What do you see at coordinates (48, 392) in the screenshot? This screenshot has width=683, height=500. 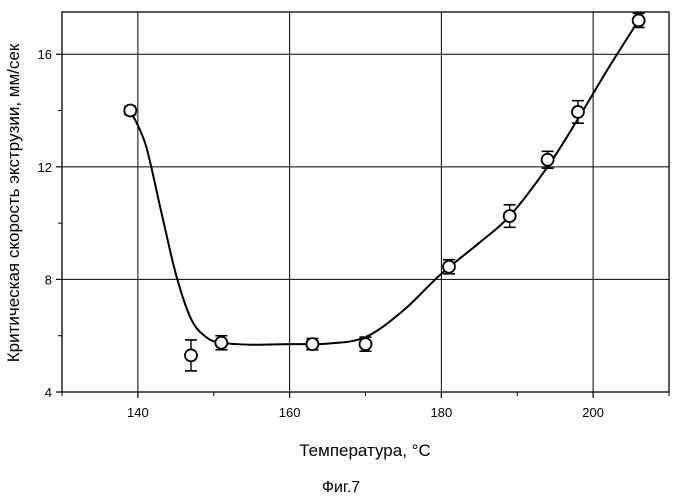 I see `y-tick-label: 4` at bounding box center [48, 392].